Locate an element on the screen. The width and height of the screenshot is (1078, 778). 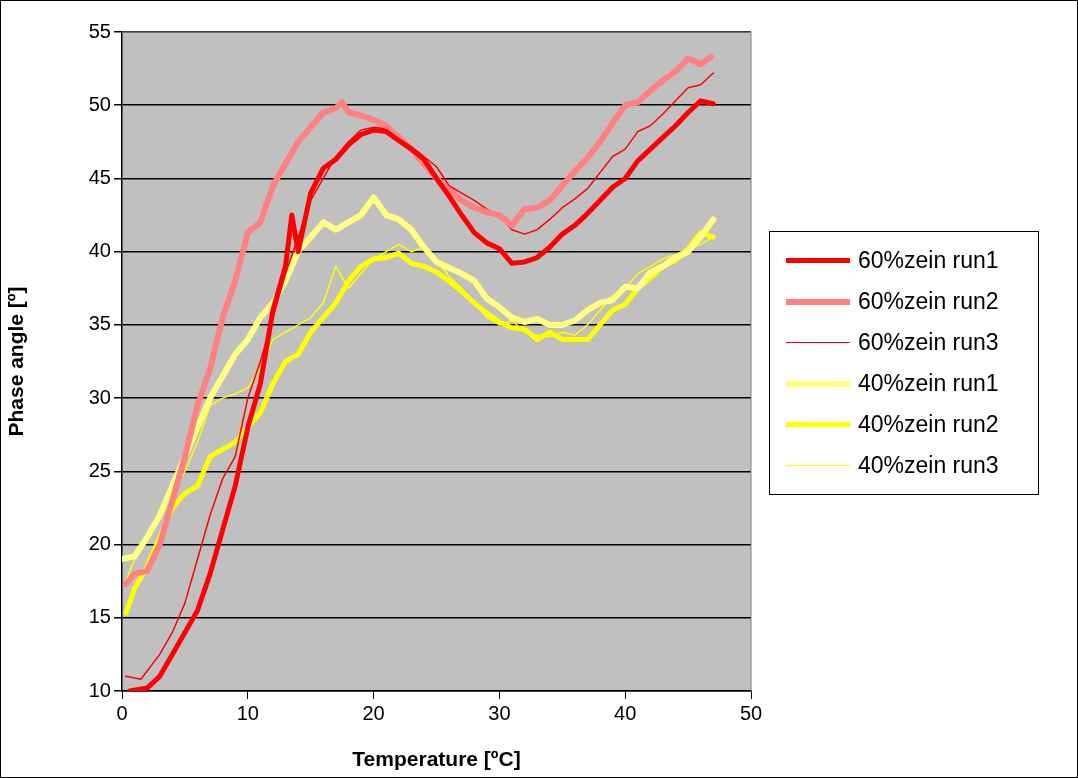
legend-label: 40%zein run2 is located at coordinates (928, 424).